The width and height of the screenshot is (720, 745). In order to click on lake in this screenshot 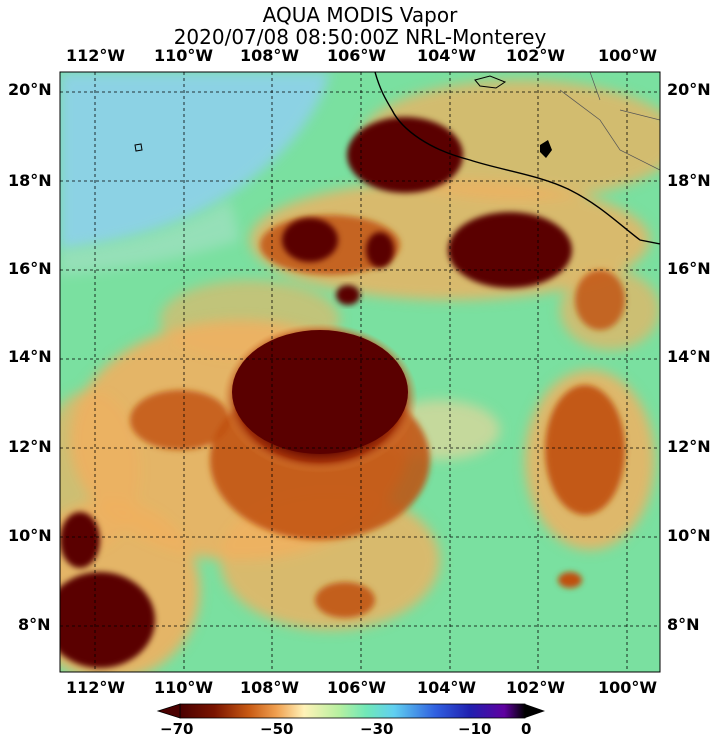, I will do `click(546, 149)`.